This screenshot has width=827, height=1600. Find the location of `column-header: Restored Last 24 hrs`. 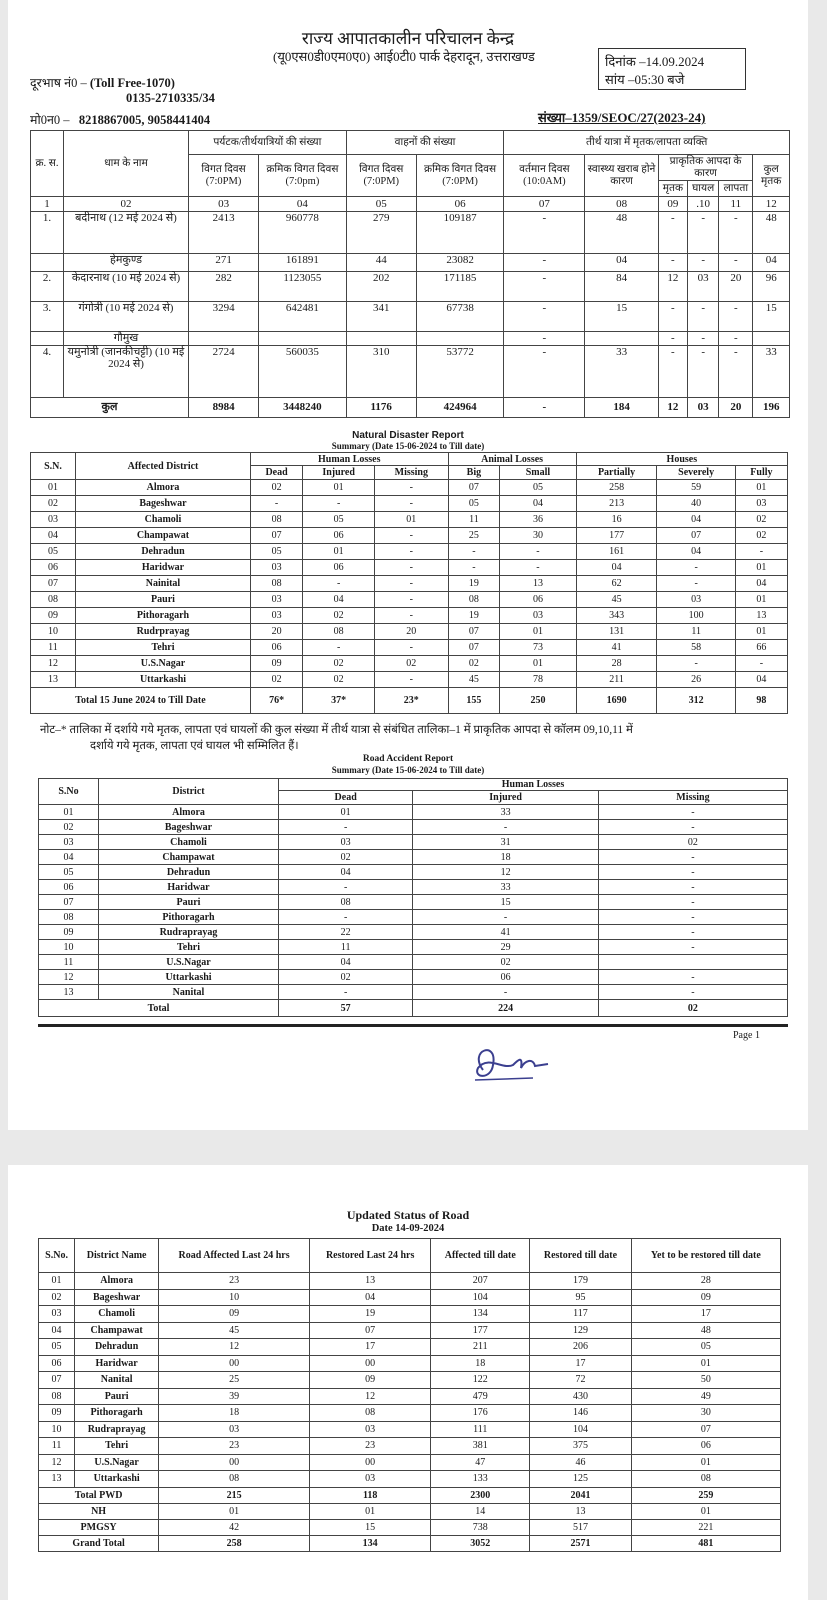

column-header: Restored Last 24 hrs is located at coordinates (370, 1255).